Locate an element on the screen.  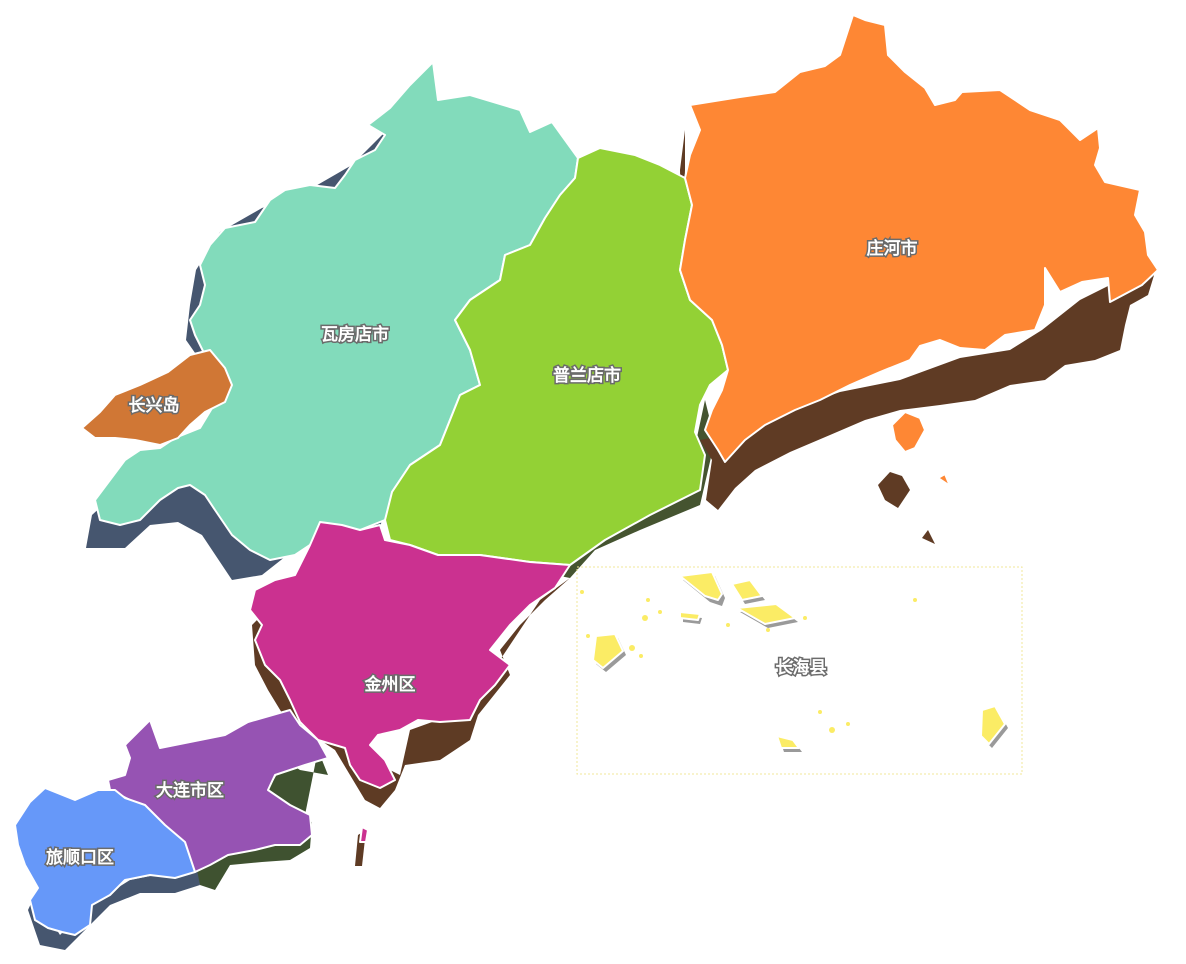
changhai-islands is located at coordinates (799, 670).